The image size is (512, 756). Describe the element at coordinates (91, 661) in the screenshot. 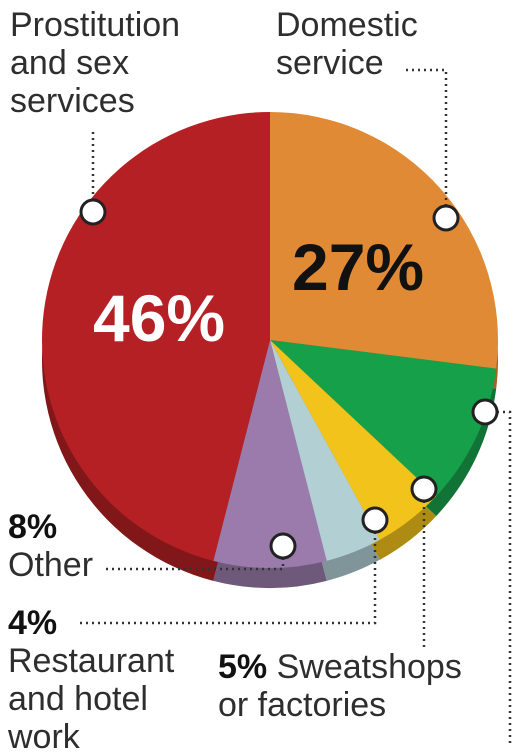

I see `label-restaurant-line1: Restaurant` at that location.